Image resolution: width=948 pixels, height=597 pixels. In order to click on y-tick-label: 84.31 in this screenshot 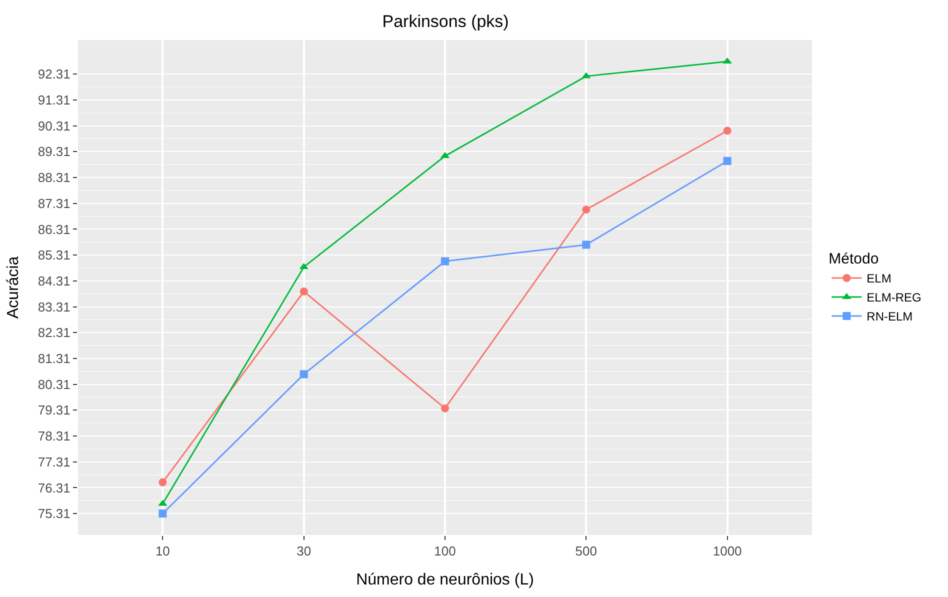, I will do `click(54, 280)`.